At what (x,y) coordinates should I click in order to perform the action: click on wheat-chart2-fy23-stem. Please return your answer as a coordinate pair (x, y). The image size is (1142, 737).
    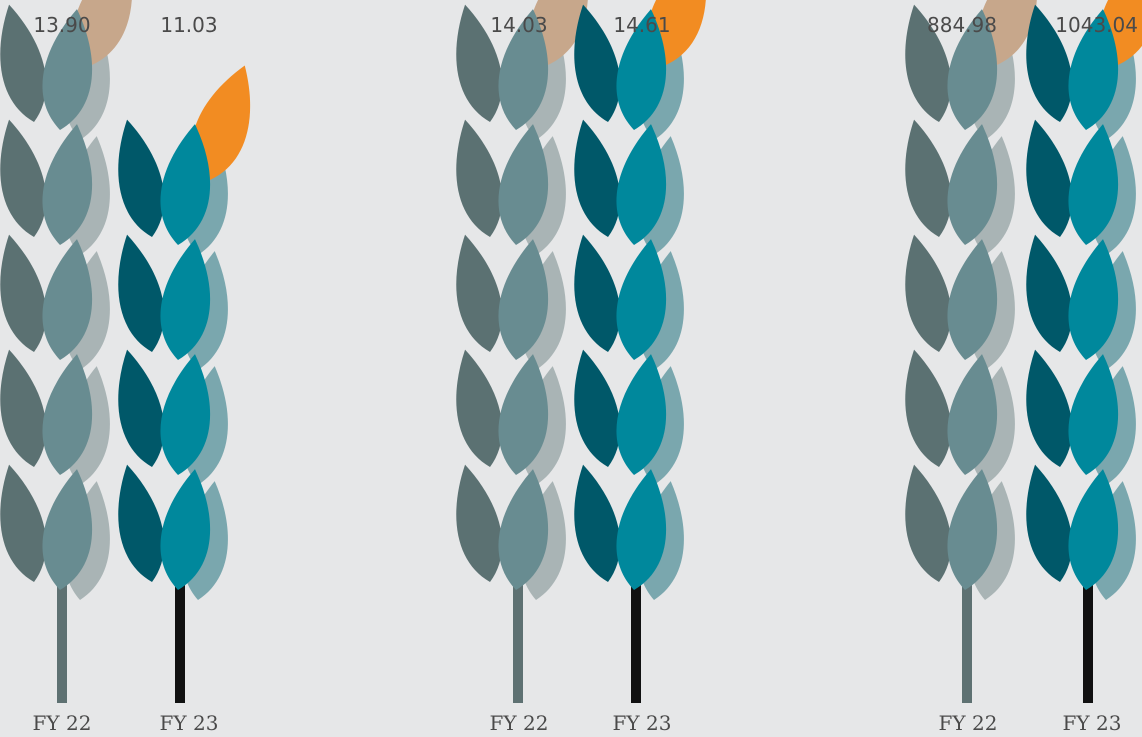
    Looking at the image, I should click on (636, 641).